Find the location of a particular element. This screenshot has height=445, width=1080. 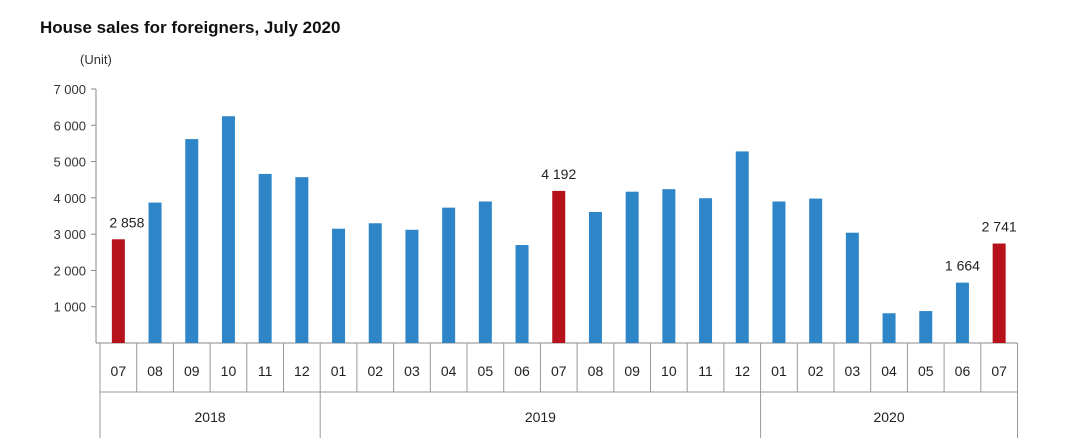

y-tick-label: 4 000 is located at coordinates (69, 198).